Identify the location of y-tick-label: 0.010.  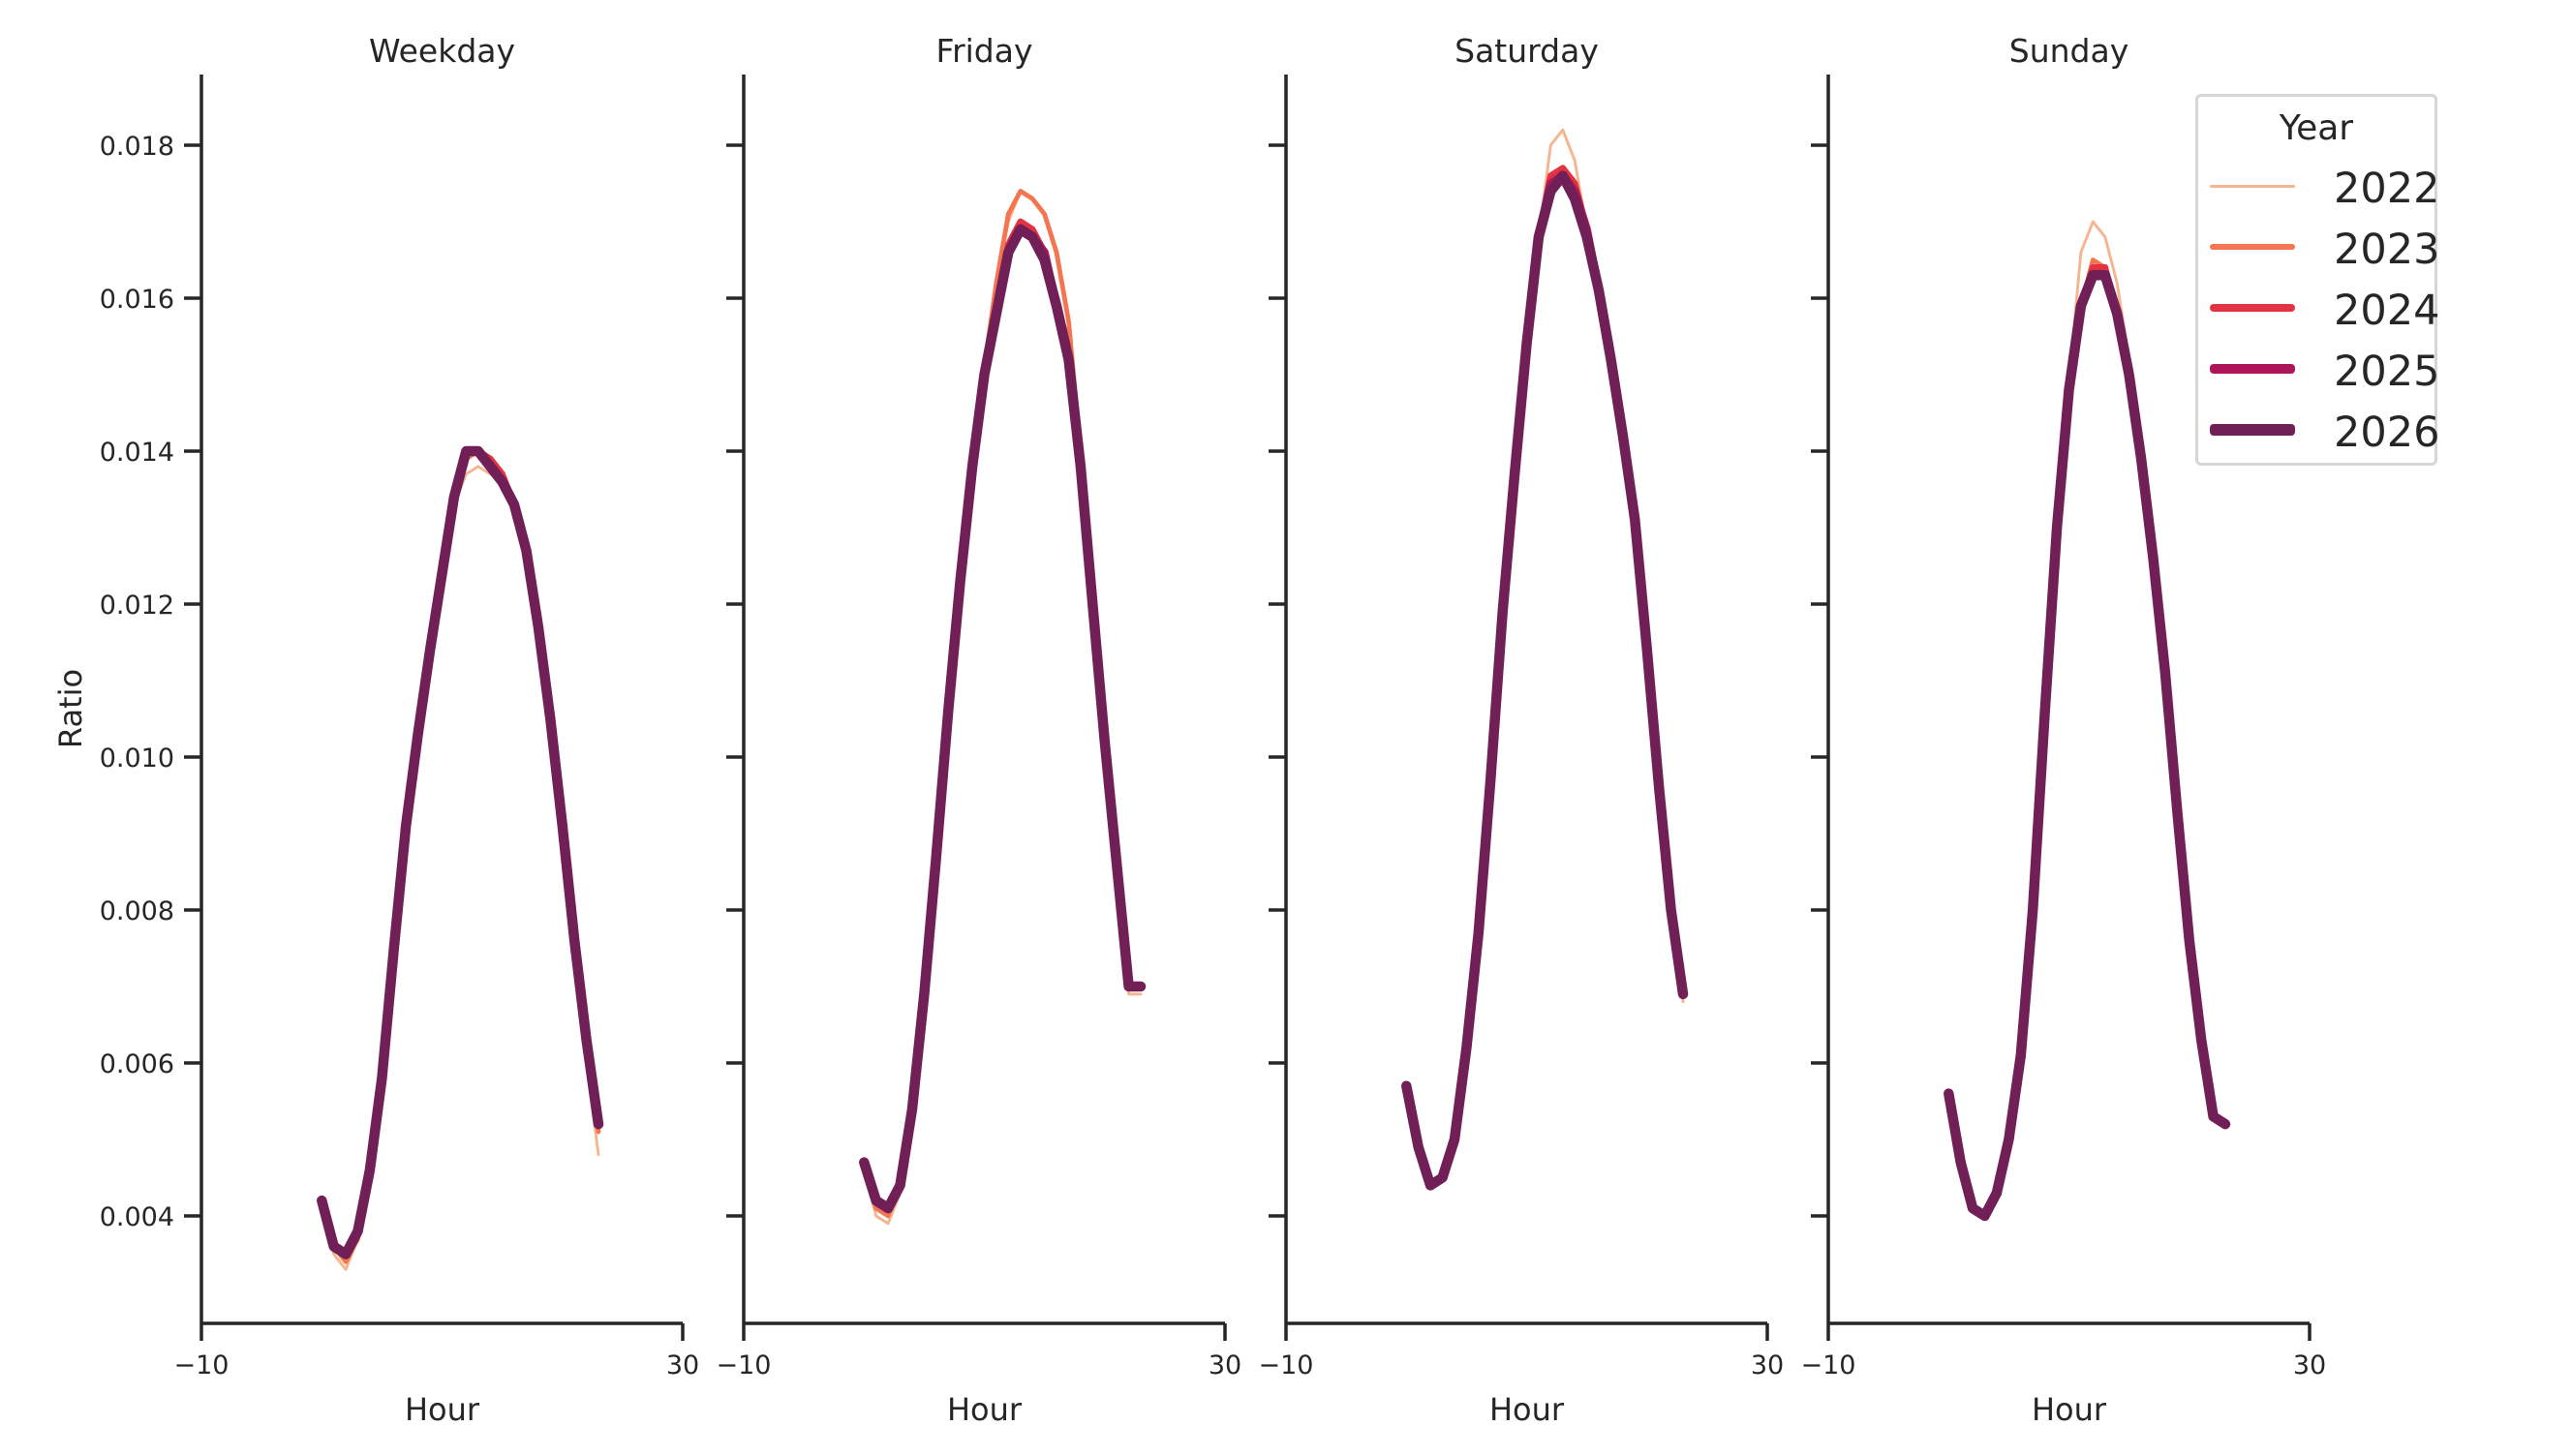
(137, 758).